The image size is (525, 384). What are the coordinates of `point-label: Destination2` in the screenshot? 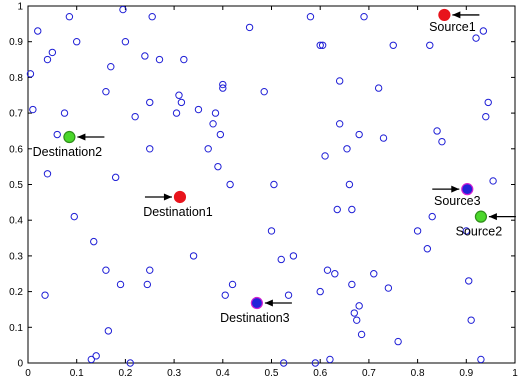 It's located at (68, 152).